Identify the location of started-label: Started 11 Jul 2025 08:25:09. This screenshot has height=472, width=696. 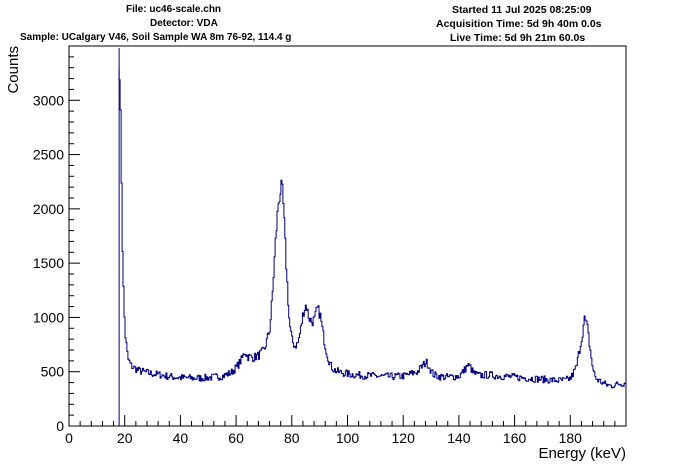
(522, 10).